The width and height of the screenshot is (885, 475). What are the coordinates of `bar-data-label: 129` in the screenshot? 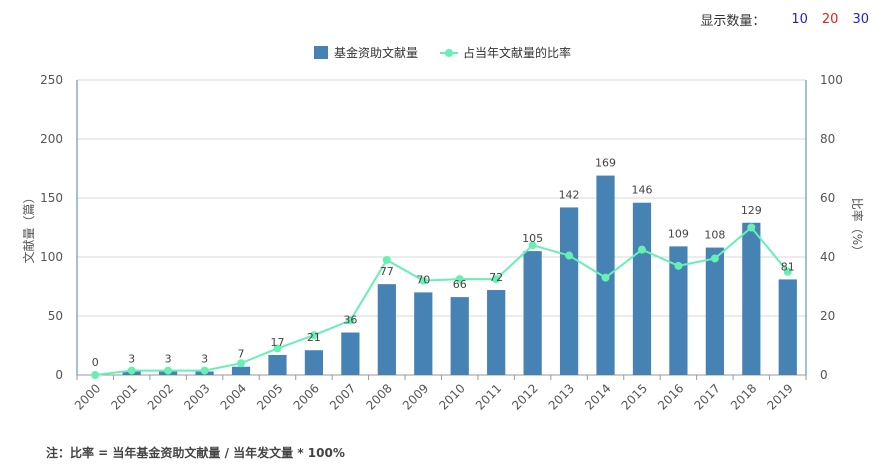 It's located at (751, 210).